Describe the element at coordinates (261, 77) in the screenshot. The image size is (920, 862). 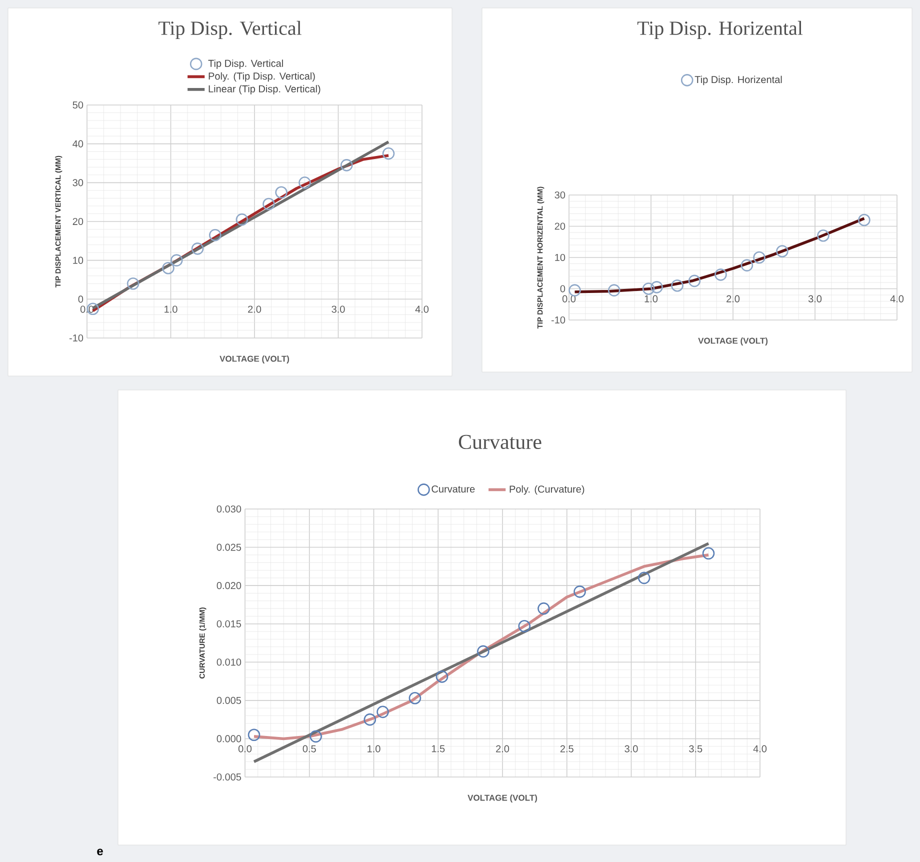
I see `legend-label: Poly. (Tip Disp. Vertical)` at that location.